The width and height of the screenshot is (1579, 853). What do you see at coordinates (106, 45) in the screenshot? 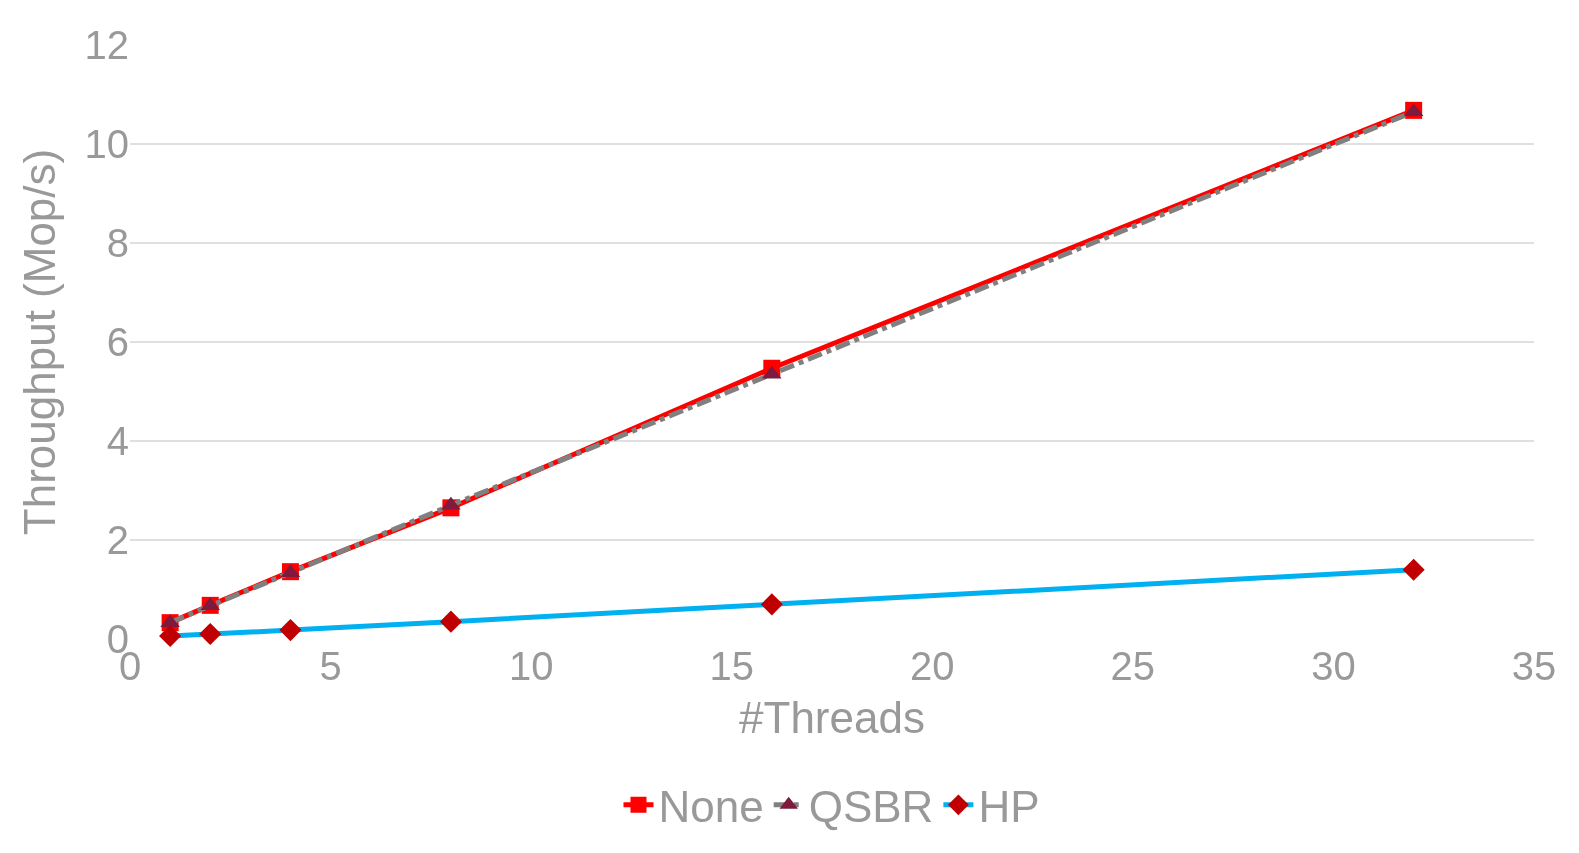
I see `y-tick-label: 12` at bounding box center [106, 45].